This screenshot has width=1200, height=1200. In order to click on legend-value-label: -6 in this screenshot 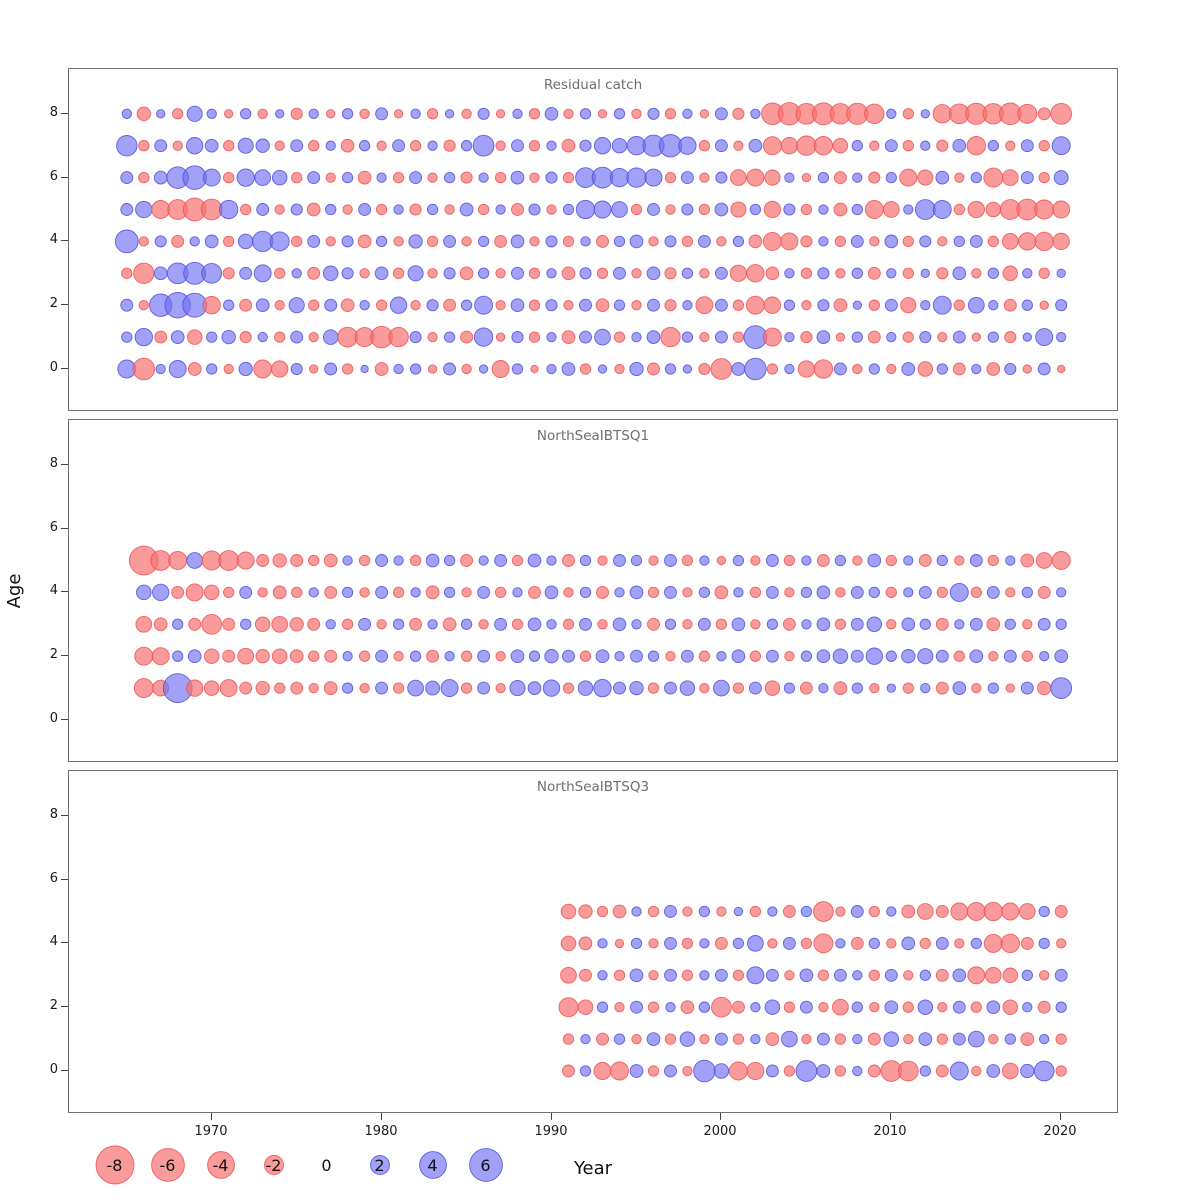, I will do `click(167, 1165)`.